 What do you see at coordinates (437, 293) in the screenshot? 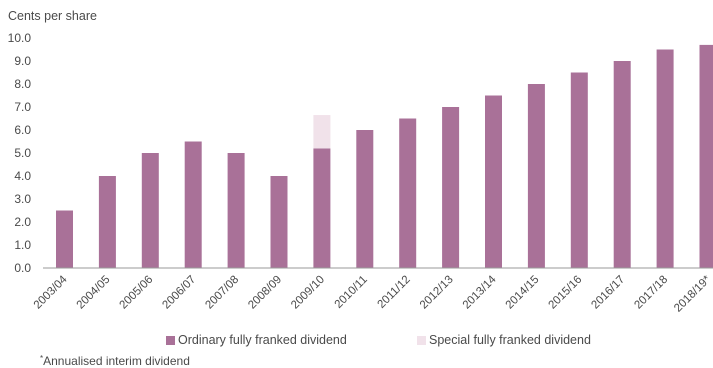
I see `x-tick-label: 2012/13` at bounding box center [437, 293].